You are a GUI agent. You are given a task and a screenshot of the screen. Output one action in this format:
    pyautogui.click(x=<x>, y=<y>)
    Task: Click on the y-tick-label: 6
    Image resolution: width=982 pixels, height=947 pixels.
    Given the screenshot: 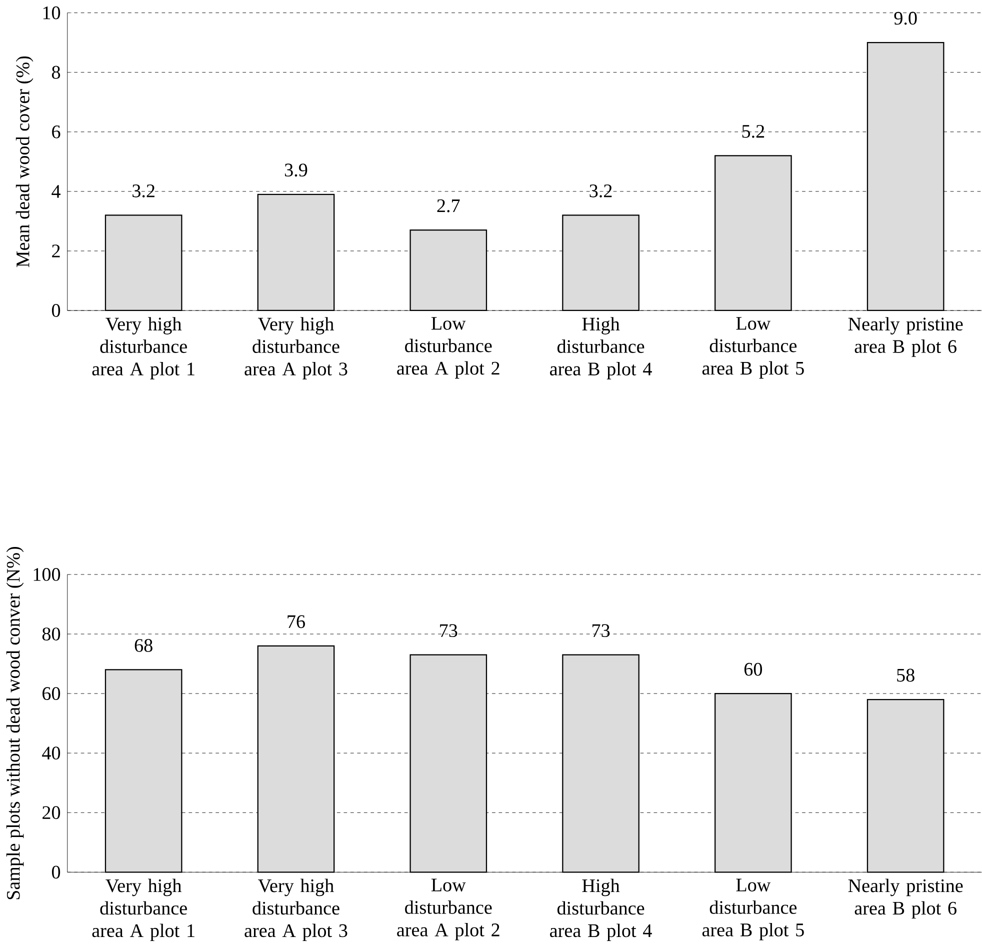 What is the action you would take?
    pyautogui.click(x=56, y=131)
    